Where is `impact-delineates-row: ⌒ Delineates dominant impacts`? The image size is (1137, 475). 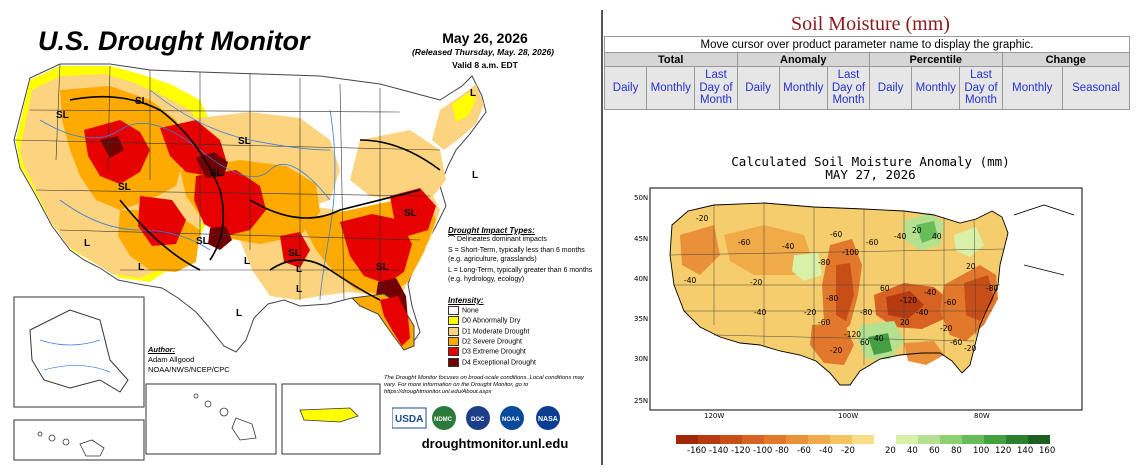
impact-delineates-row: ⌒ Delineates dominant impacts is located at coordinates (523, 239).